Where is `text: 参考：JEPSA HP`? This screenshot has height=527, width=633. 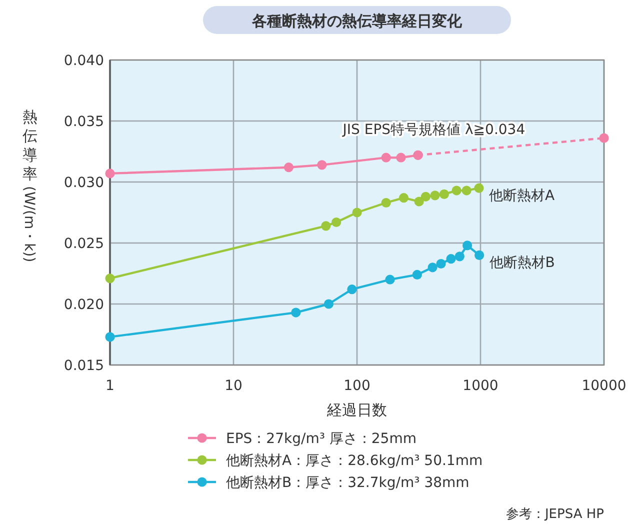
text: 参考：JEPSA HP is located at coordinates (555, 514).